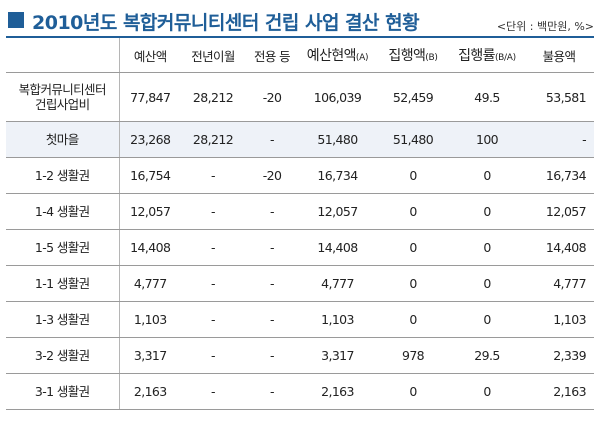 The image size is (600, 427). I want to click on cell-budget: 12,057, so click(150, 211).